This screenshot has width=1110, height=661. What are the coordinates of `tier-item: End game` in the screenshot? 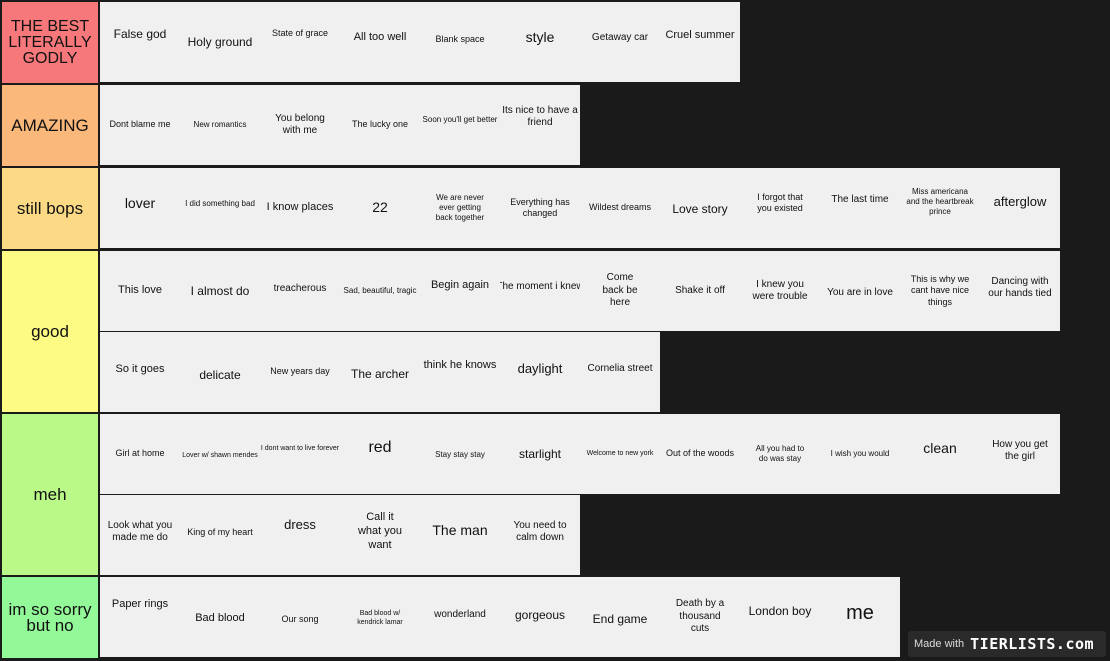 It's located at (620, 617).